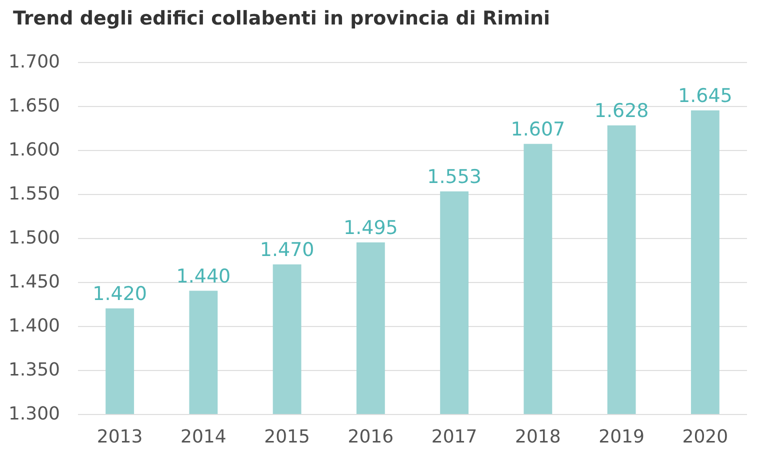 Image resolution: width=761 pixels, height=452 pixels. Describe the element at coordinates (34, 238) in the screenshot. I see `y-tick-label: 1.500` at that location.